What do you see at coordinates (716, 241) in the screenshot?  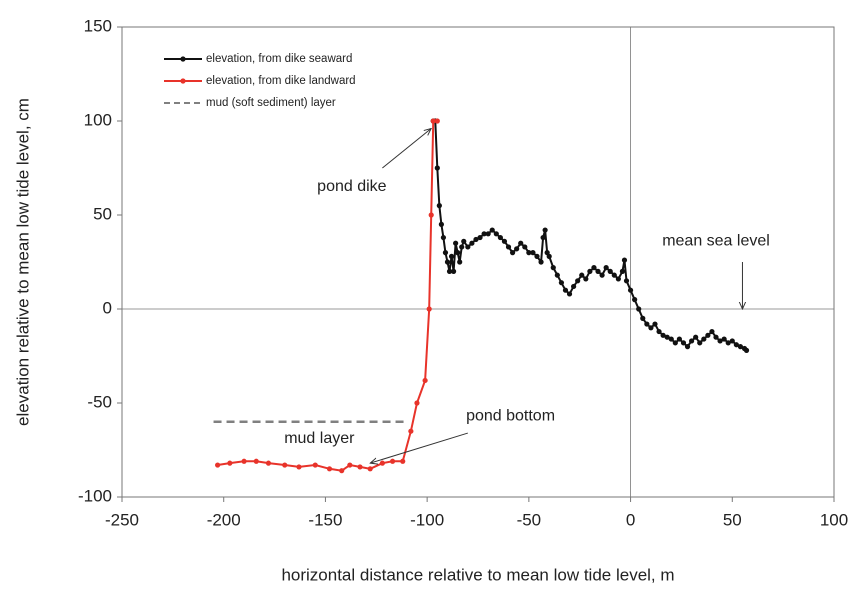 I see `annotation: mean sea level` at bounding box center [716, 241].